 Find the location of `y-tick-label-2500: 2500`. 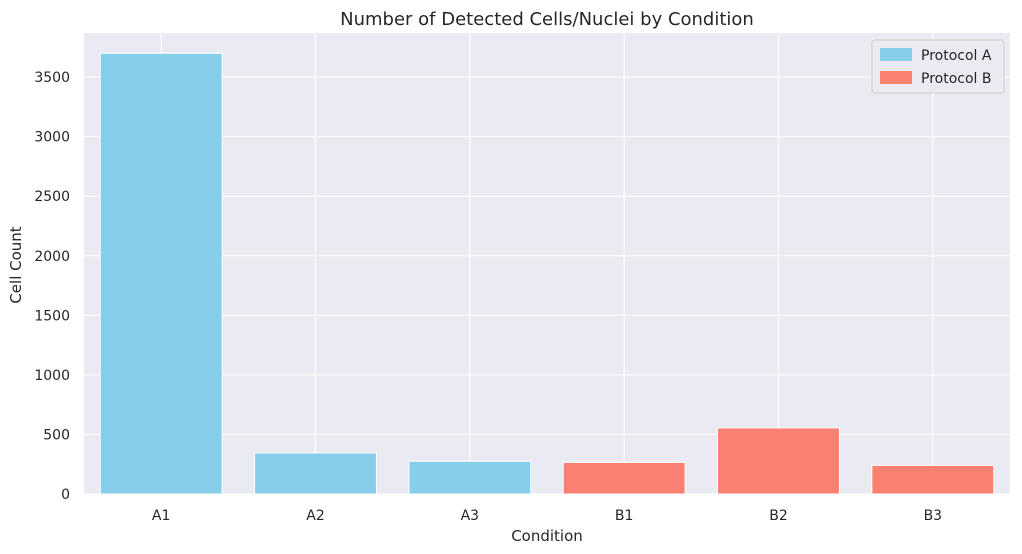

y-tick-label-2500: 2500 is located at coordinates (52, 197).